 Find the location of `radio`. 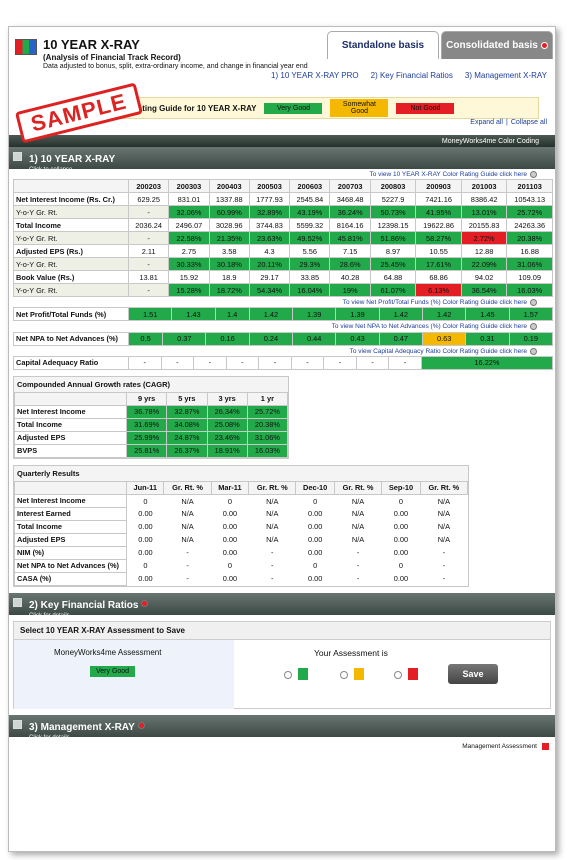

radio is located at coordinates (288, 674).